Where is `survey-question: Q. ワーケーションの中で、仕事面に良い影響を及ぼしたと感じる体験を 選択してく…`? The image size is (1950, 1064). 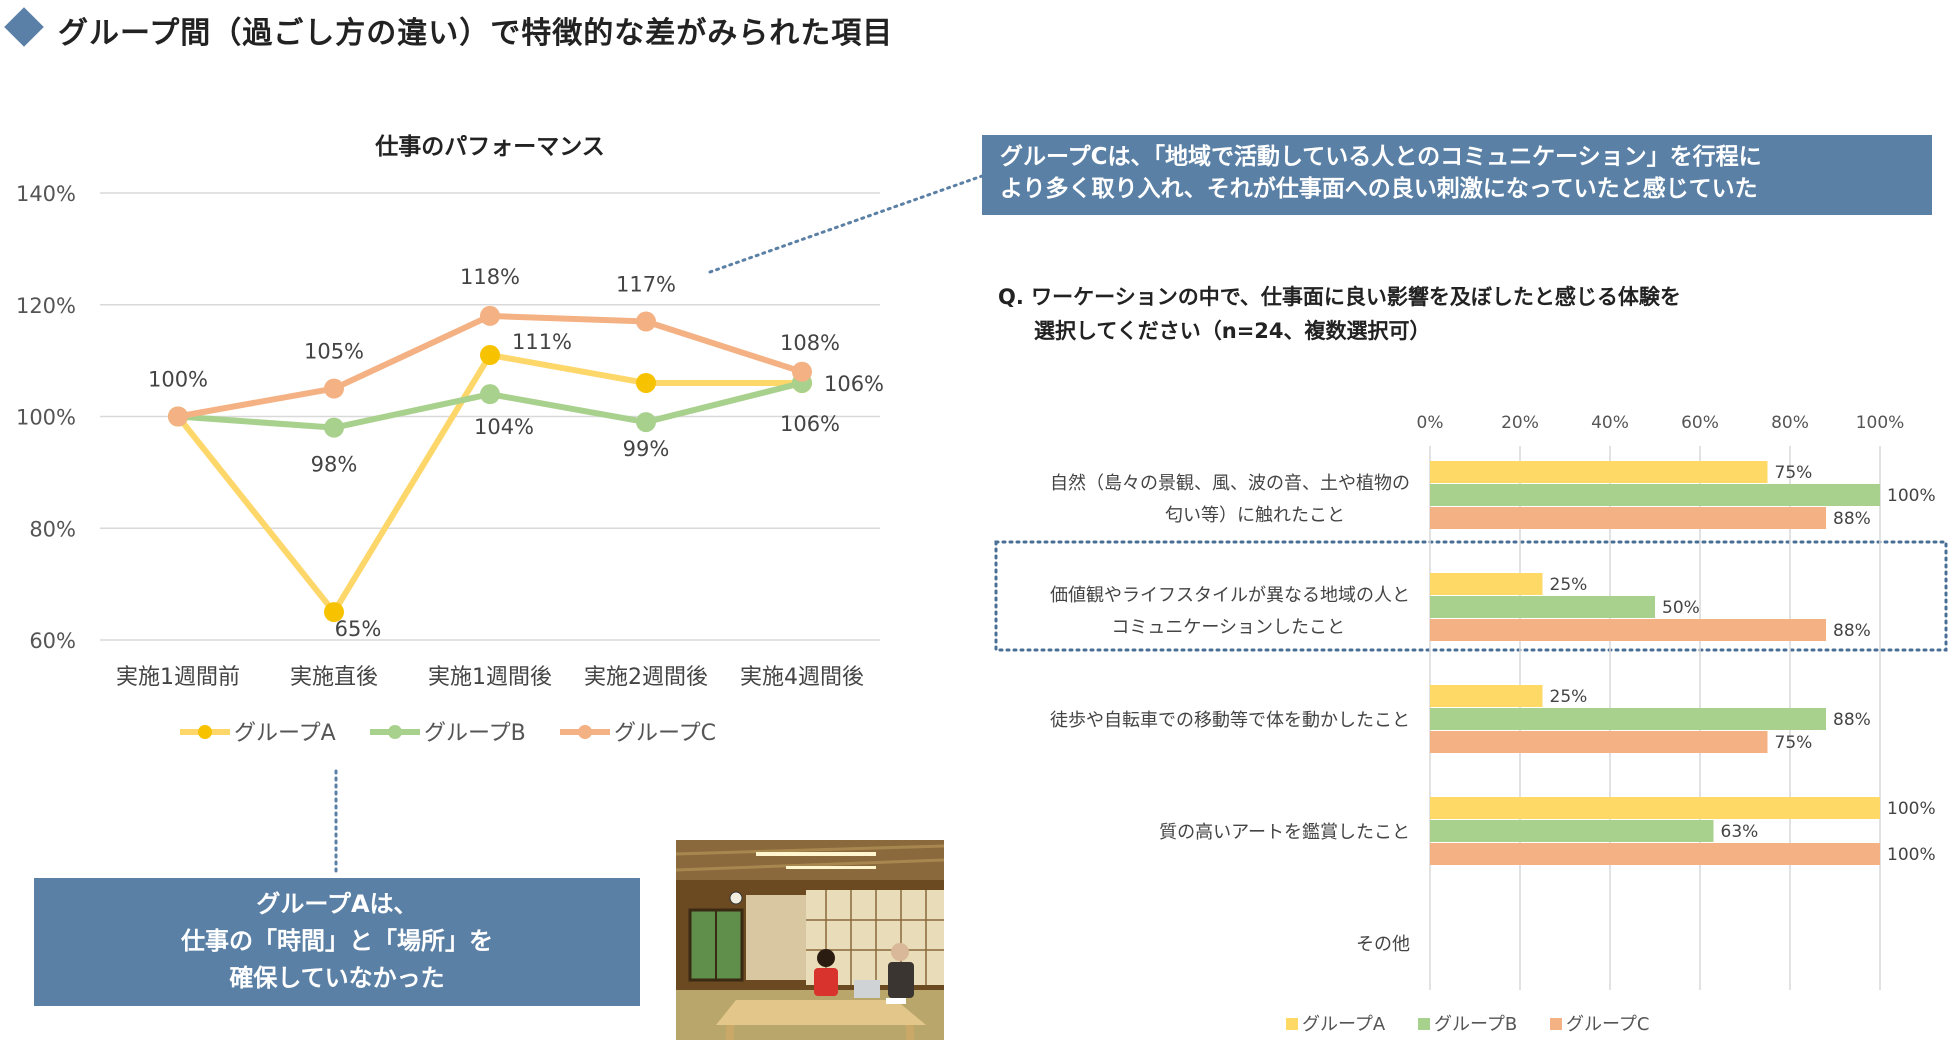 survey-question: Q. ワーケーションの中で、仕事面に良い影響を及ぼしたと感じる体験を 選択してく… is located at coordinates (1339, 314).